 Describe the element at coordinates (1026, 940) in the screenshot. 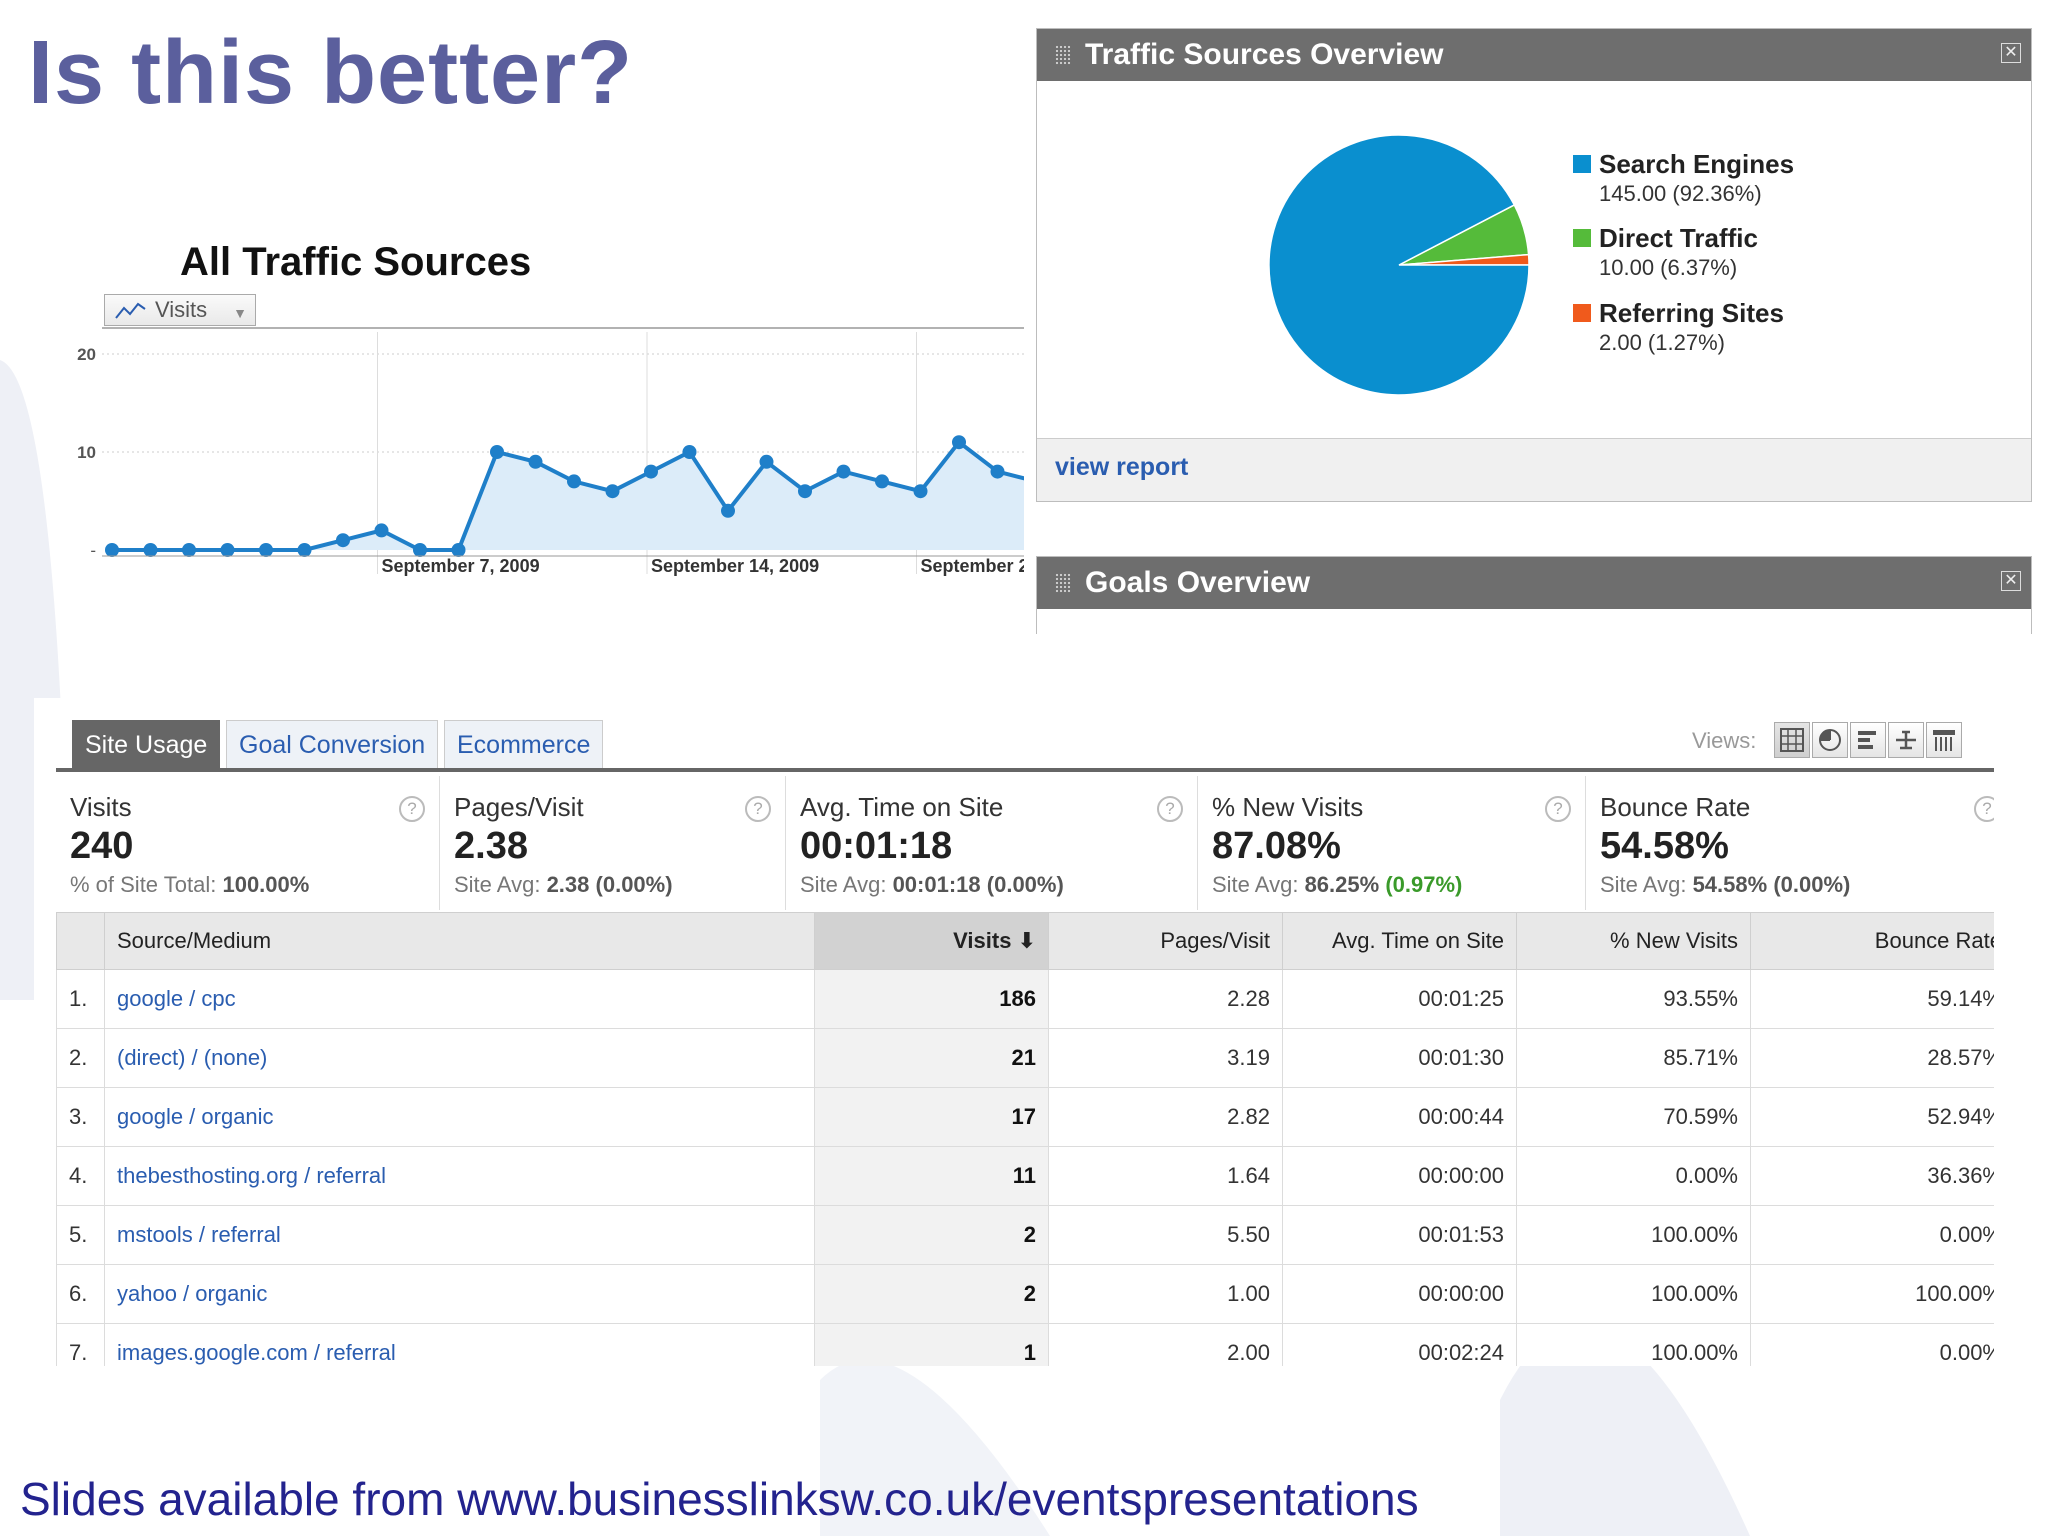

I see `sort-arrow-icon: ⬇` at that location.